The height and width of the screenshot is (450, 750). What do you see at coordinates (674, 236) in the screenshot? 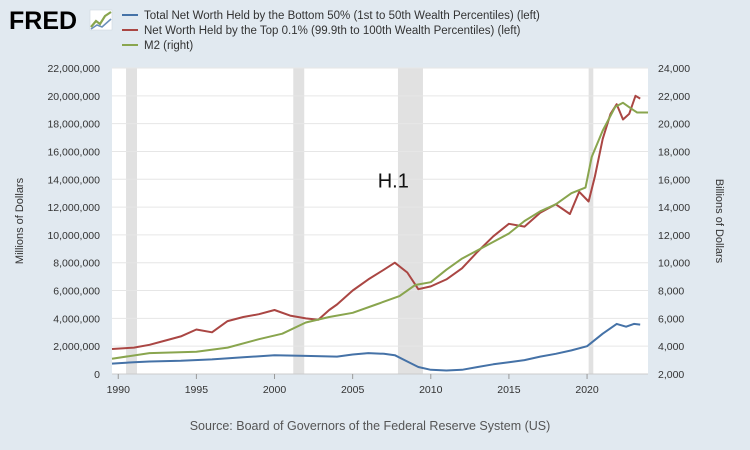
I see `right-tick-label: 12,000` at bounding box center [674, 236].